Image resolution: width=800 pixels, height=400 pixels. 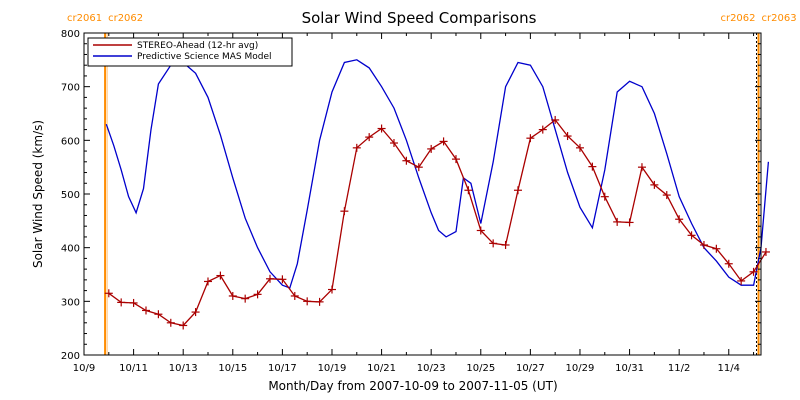 What do you see at coordinates (332, 368) in the screenshot?
I see `x-tick-label: 10/19` at bounding box center [332, 368].